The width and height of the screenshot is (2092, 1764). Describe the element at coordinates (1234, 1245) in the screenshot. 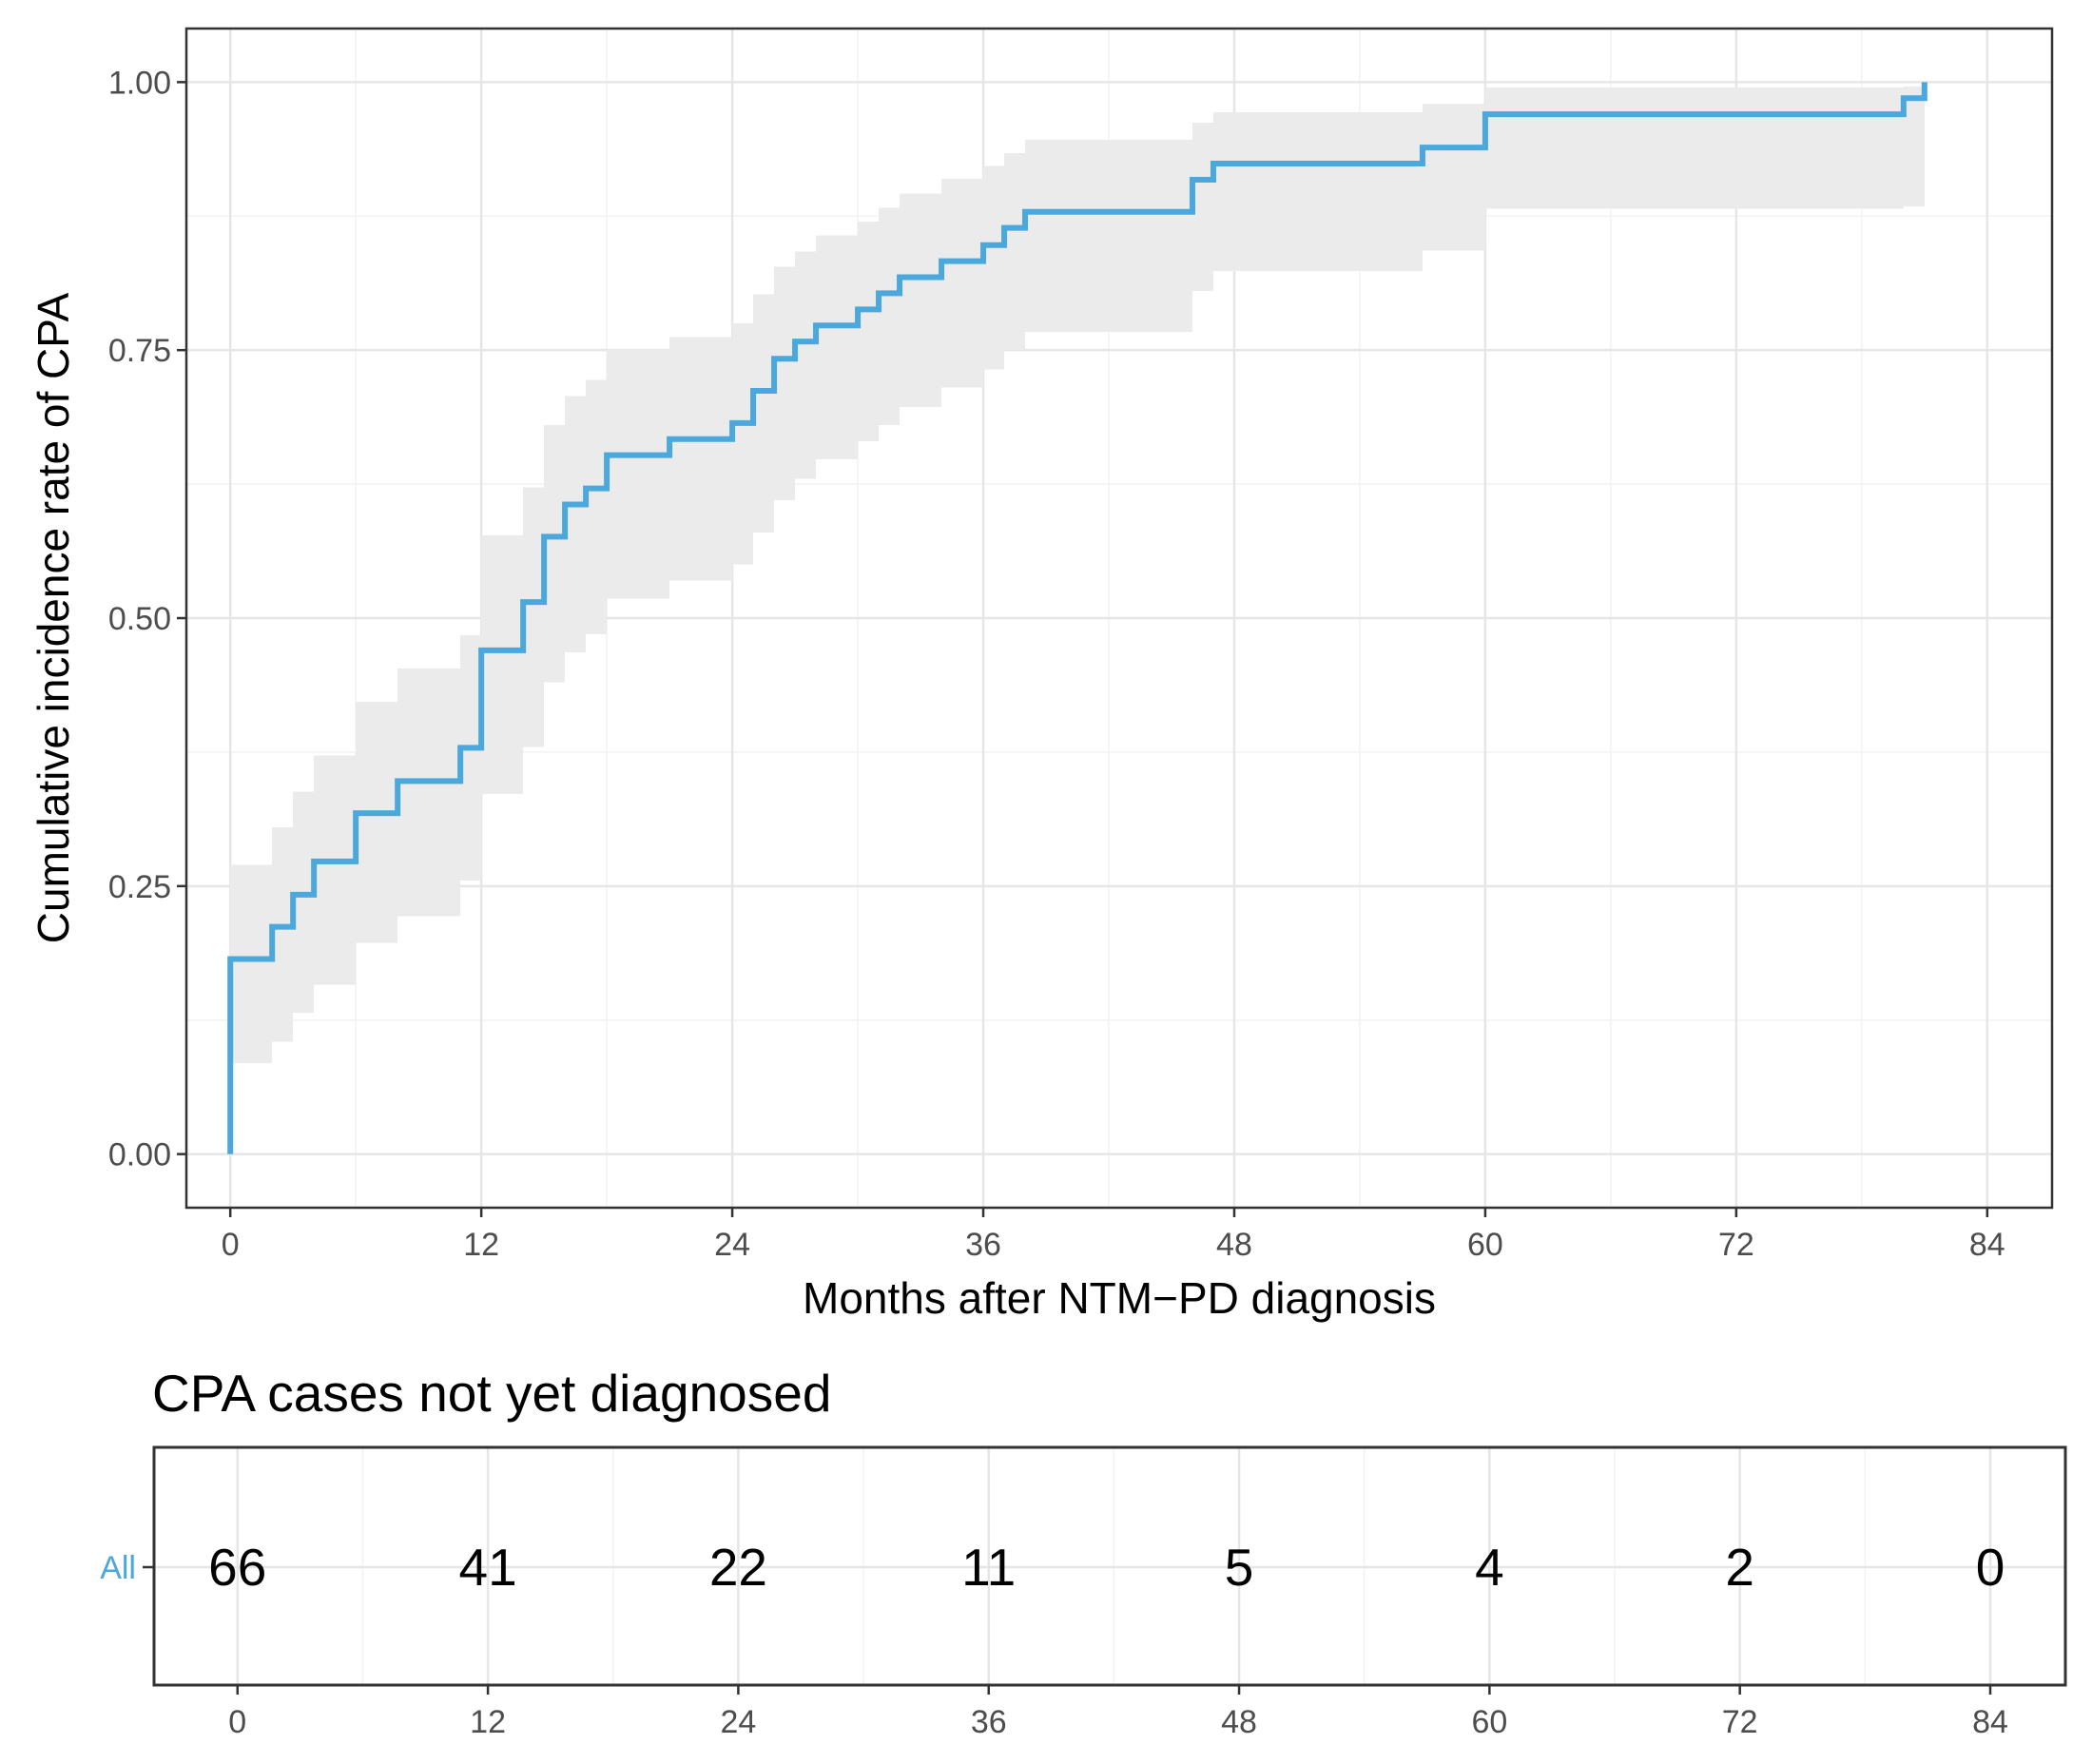

I see `x-tick-label: 48` at that location.